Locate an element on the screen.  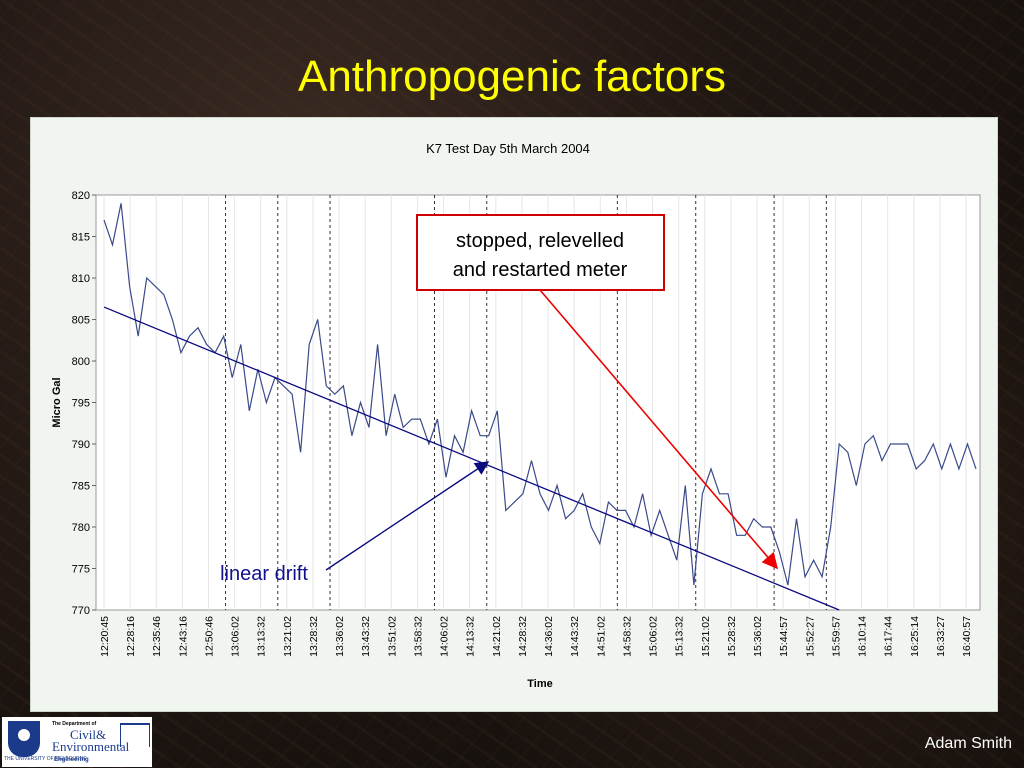
dept-name-environmental: Environmental is located at coordinates (91, 746).